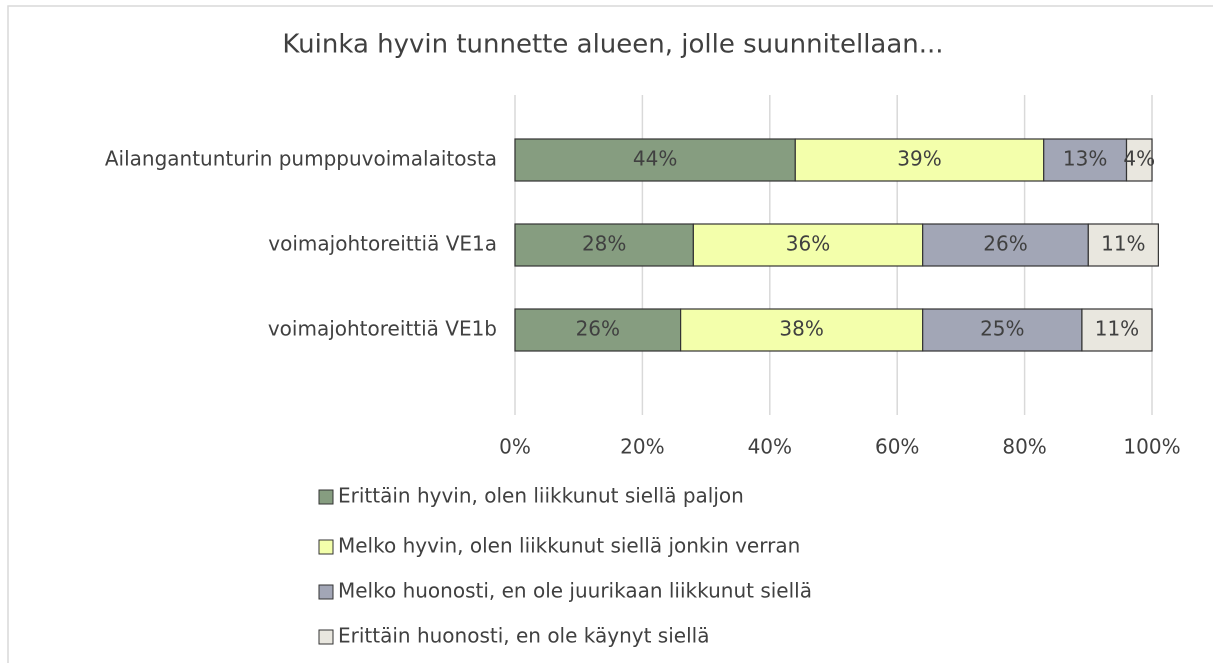  I want to click on legend-label: Erittäin huonosti, en ole käynyt siellä, so click(523, 636).